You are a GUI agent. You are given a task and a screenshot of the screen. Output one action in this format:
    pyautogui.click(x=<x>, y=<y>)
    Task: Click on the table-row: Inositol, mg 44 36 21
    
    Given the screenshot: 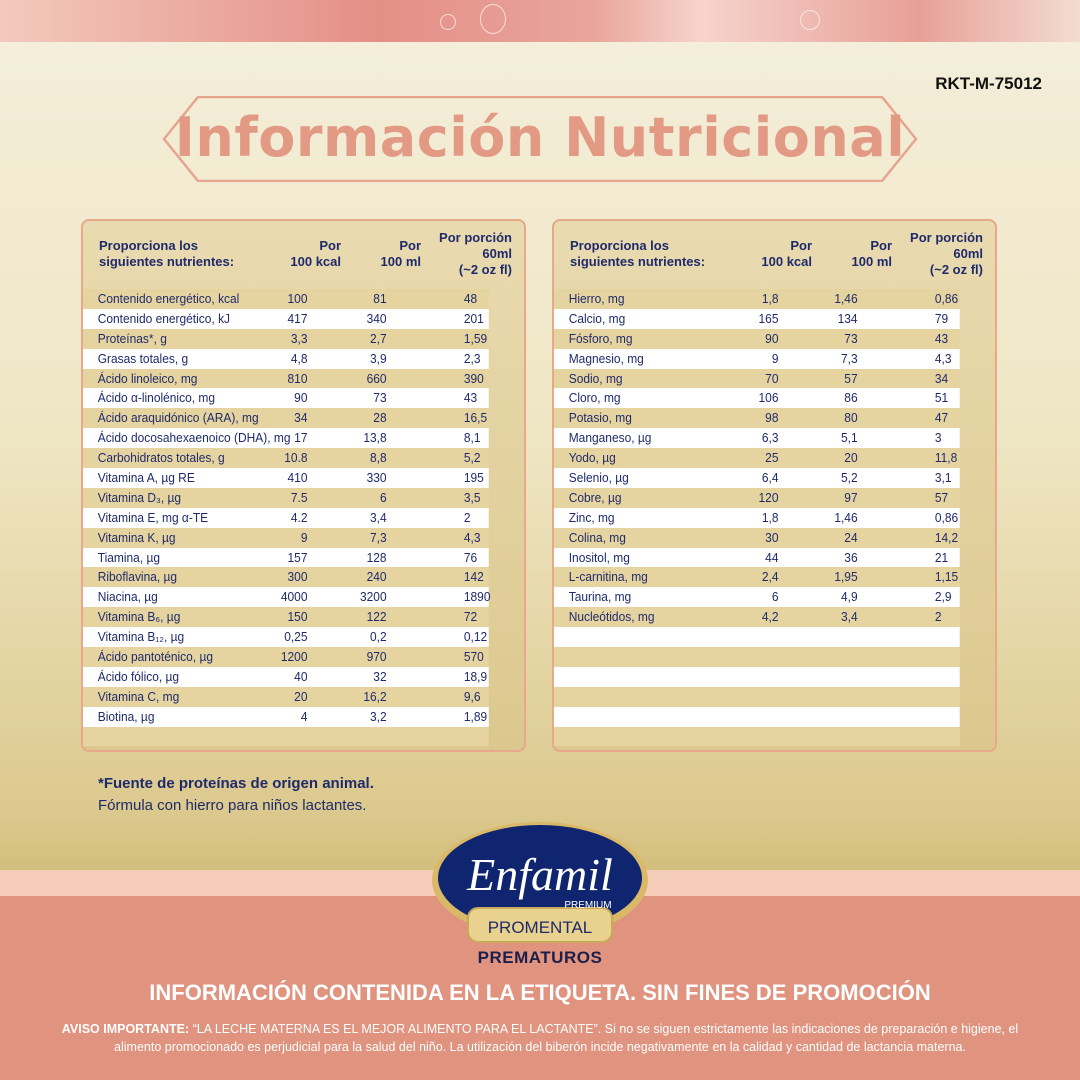 What is the action you would take?
    pyautogui.click(x=757, y=557)
    